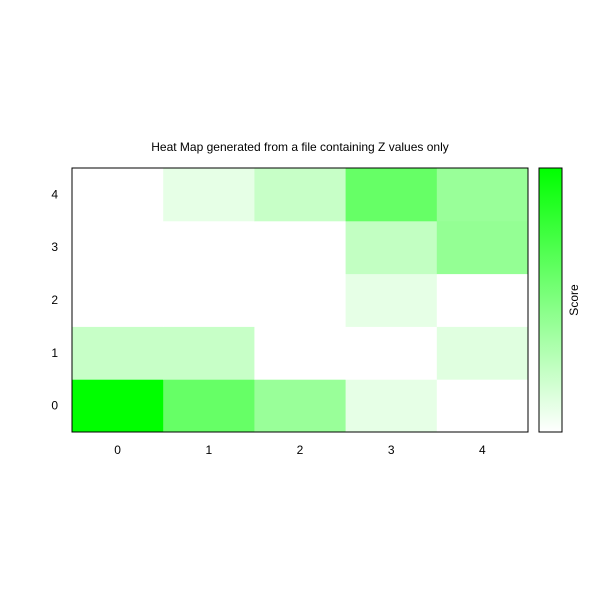 The image size is (600, 605). I want to click on y-tick-label: 4, so click(54, 194).